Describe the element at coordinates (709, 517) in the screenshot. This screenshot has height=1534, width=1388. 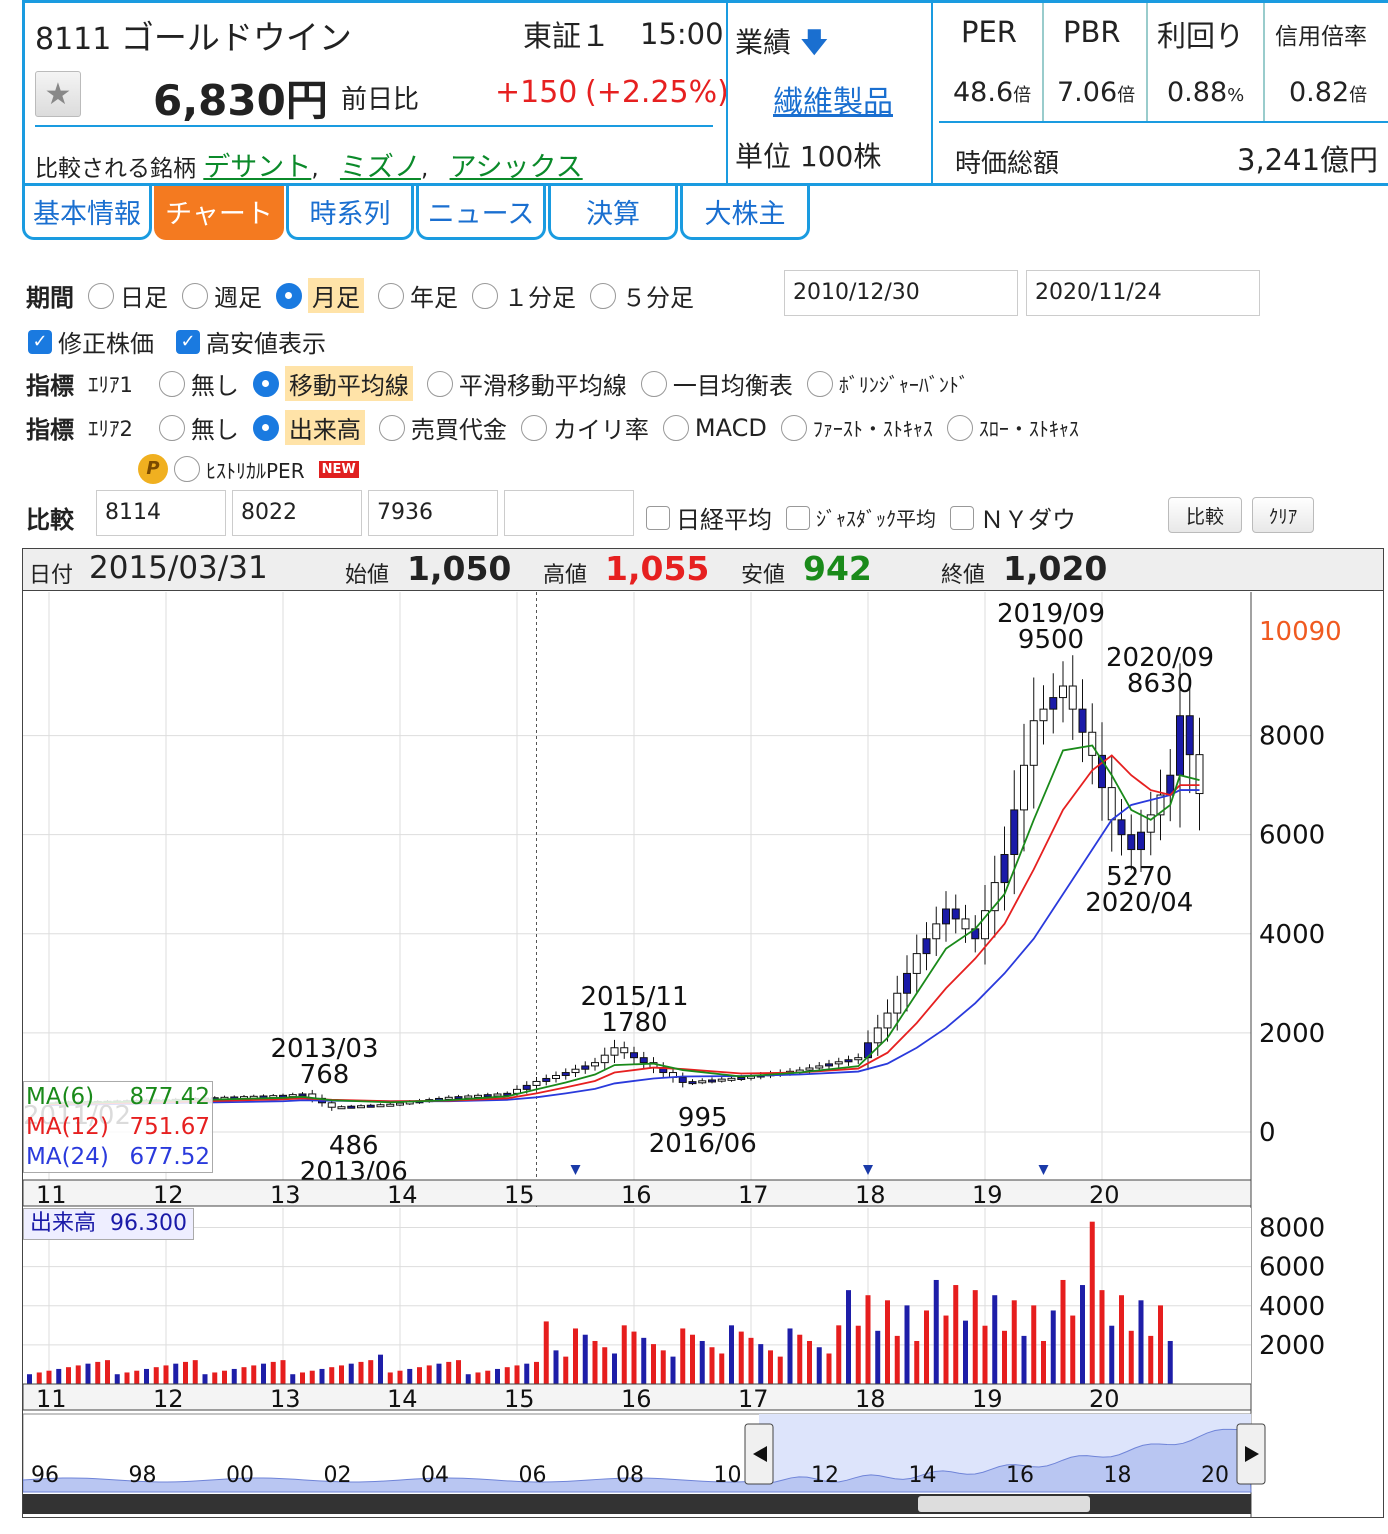
I see `compare-nikkei-checkbox: 日経平均` at that location.